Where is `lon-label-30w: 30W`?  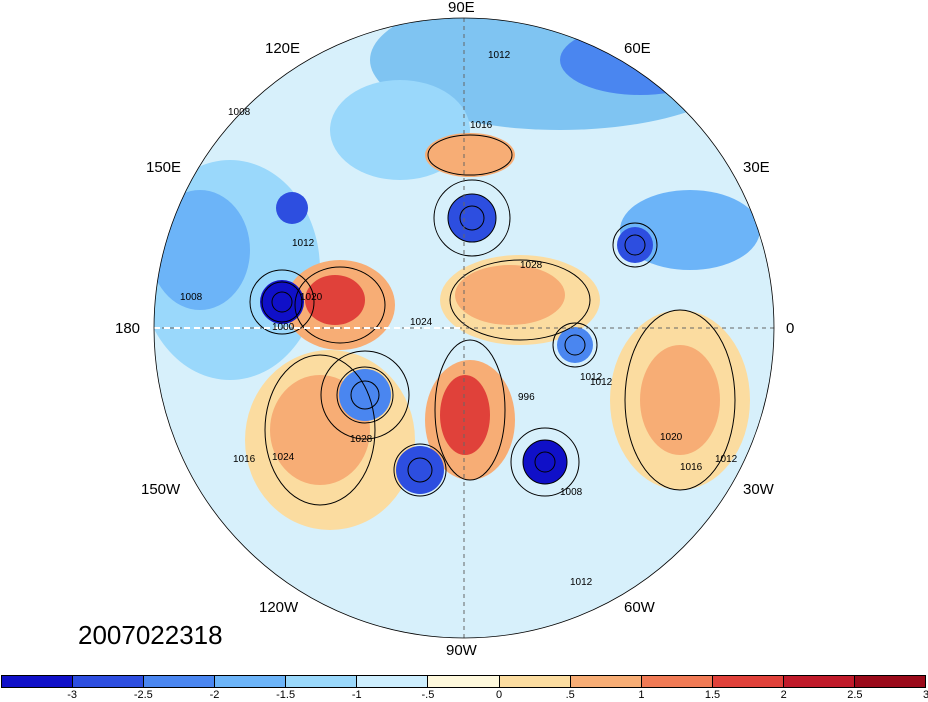
lon-label-30w: 30W is located at coordinates (758, 489).